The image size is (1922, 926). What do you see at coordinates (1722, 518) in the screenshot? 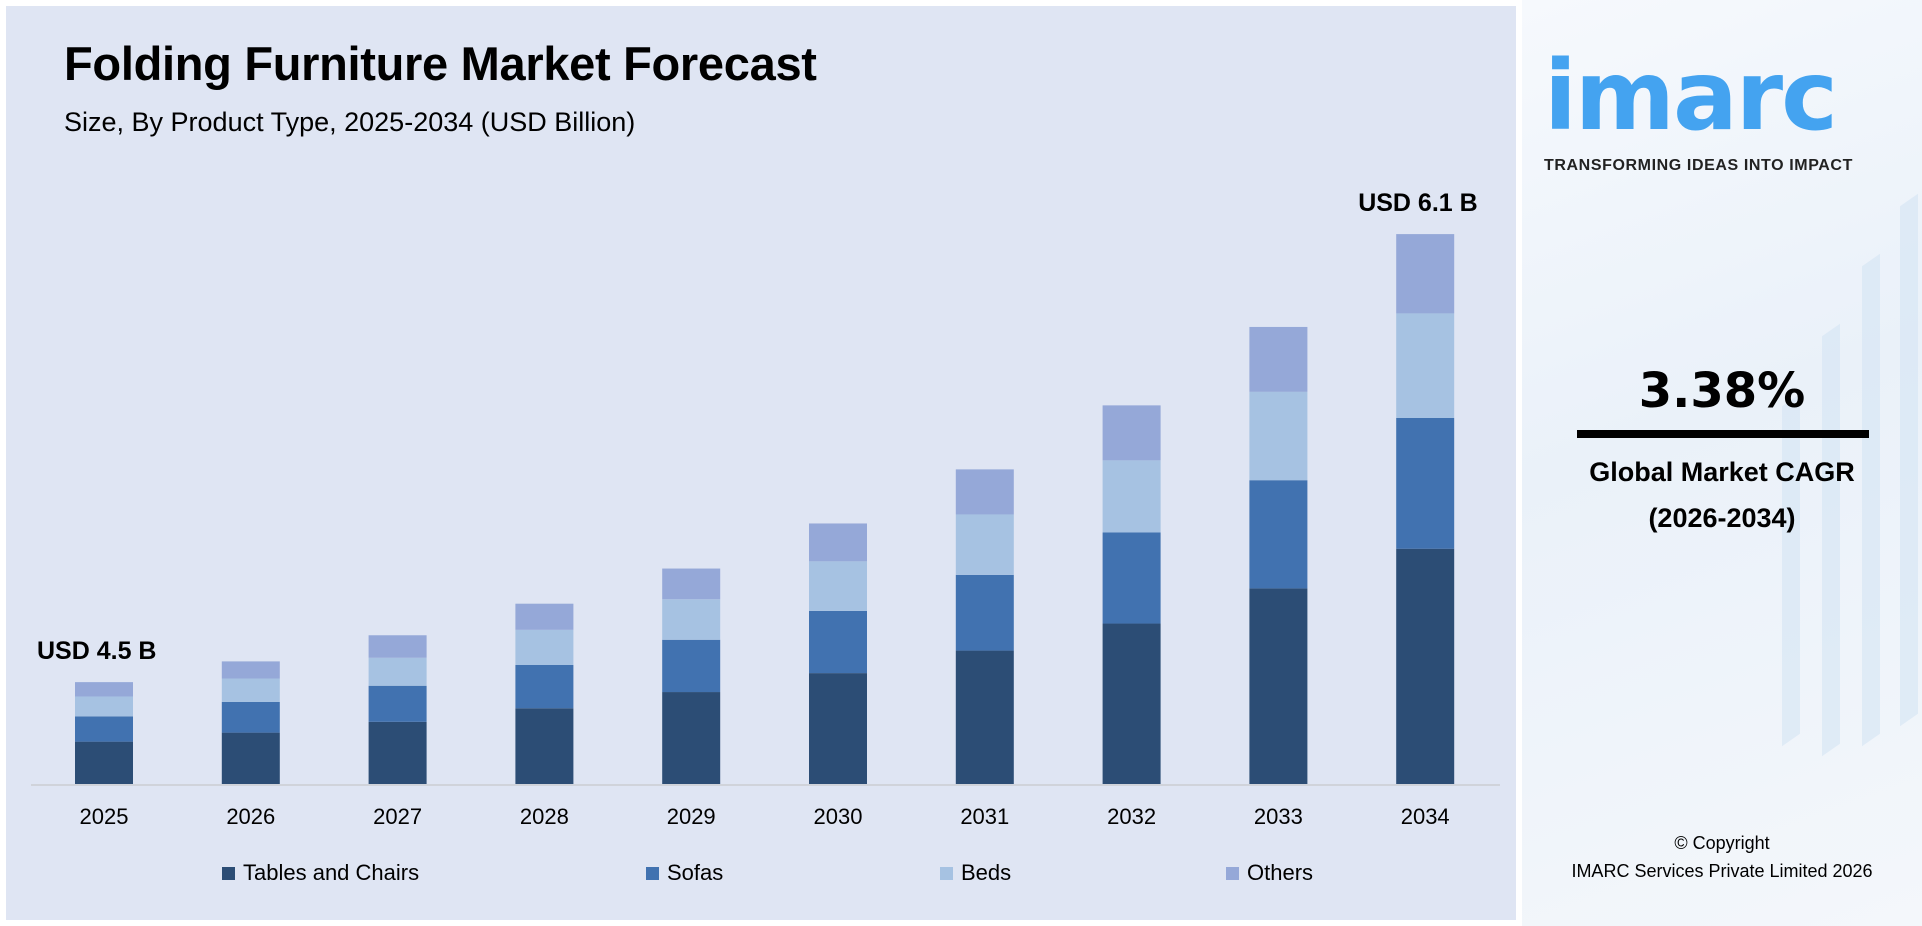
I see `cagr-period: (2026-2034)` at bounding box center [1722, 518].